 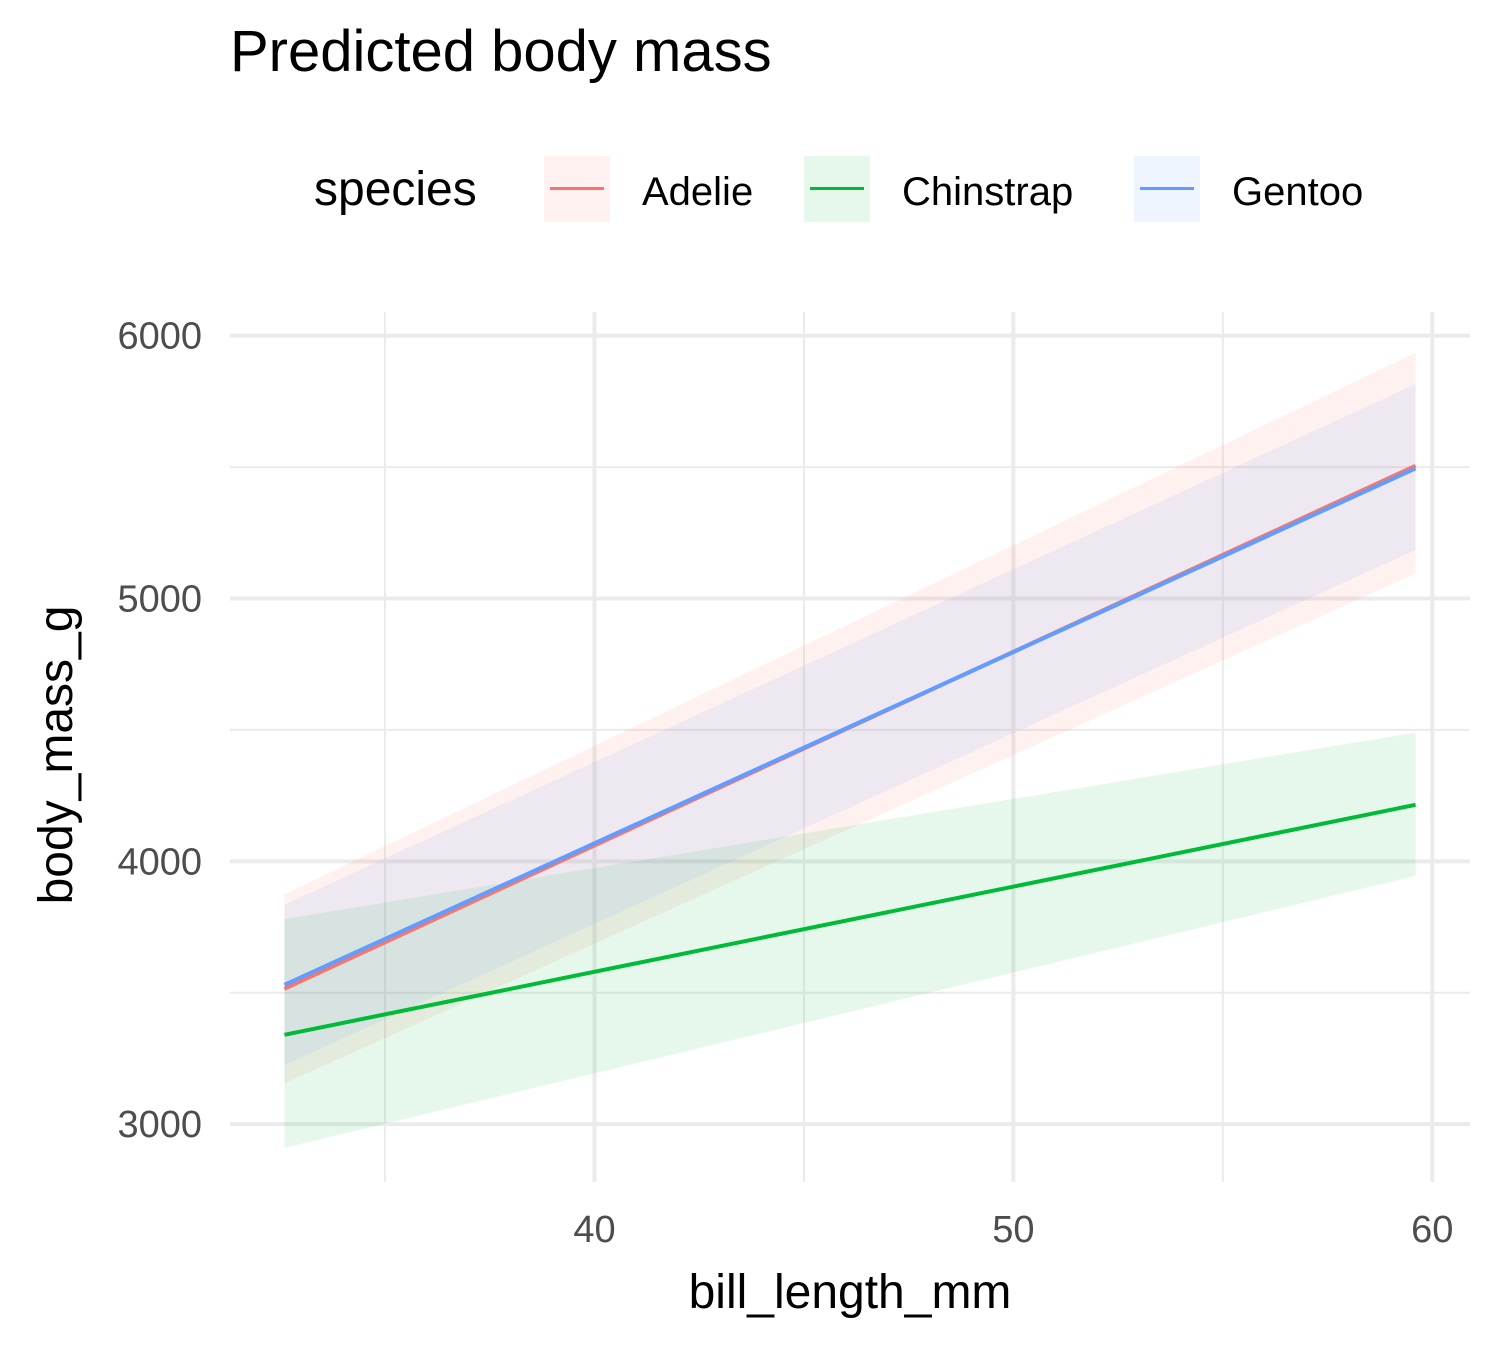 I want to click on legend-key-chinstrap, so click(x=837, y=189).